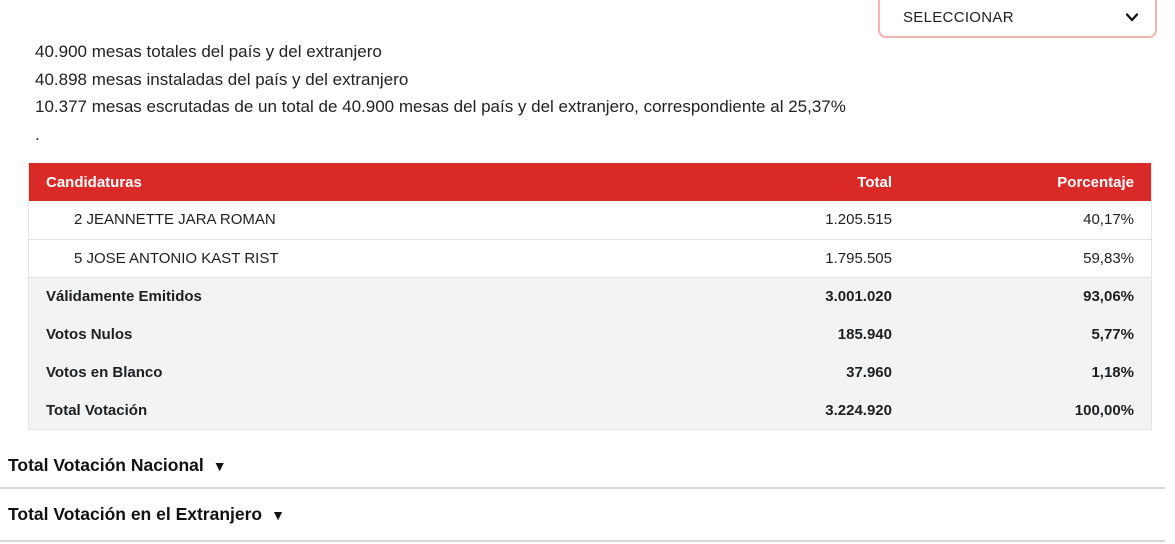 This screenshot has width=1175, height=544. Describe the element at coordinates (590, 372) in the screenshot. I see `summary-row-votos-en-blanco: Votos en Blanco 37.960 1,18%` at that location.